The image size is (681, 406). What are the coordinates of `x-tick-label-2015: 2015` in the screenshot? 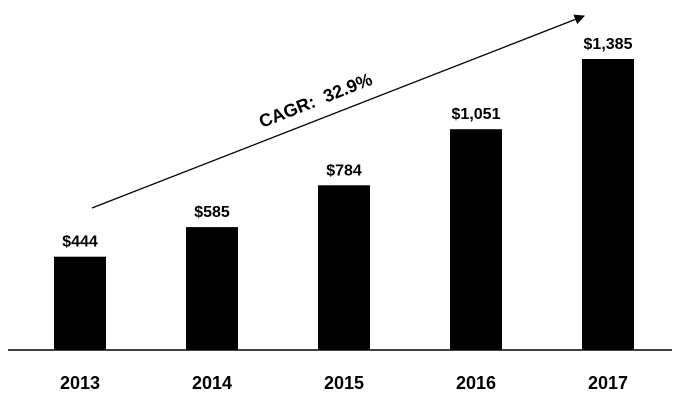 It's located at (344, 383).